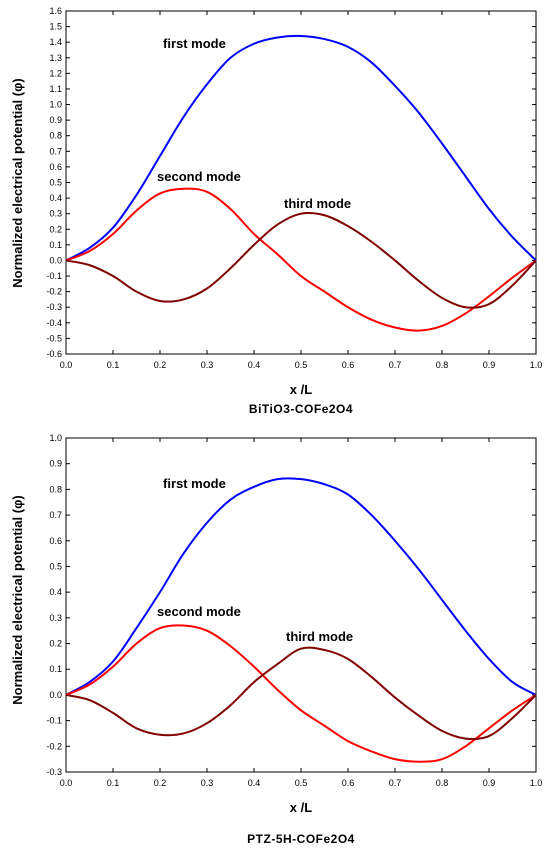 The height and width of the screenshot is (853, 550). I want to click on y-tick-label: 1.4, so click(55, 42).